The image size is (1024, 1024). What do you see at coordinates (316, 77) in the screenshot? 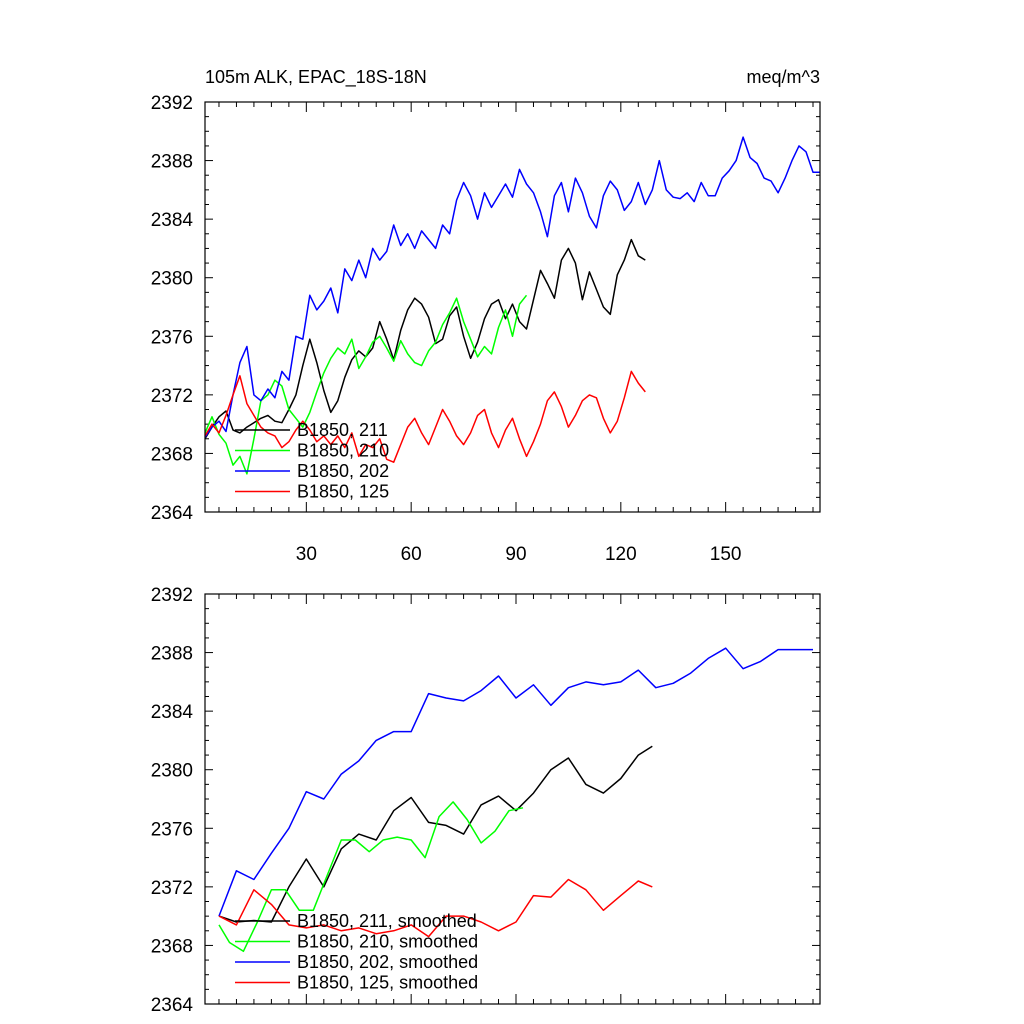
I see `chart-title: 105m ALK, EPAC_18S-18N` at bounding box center [316, 77].